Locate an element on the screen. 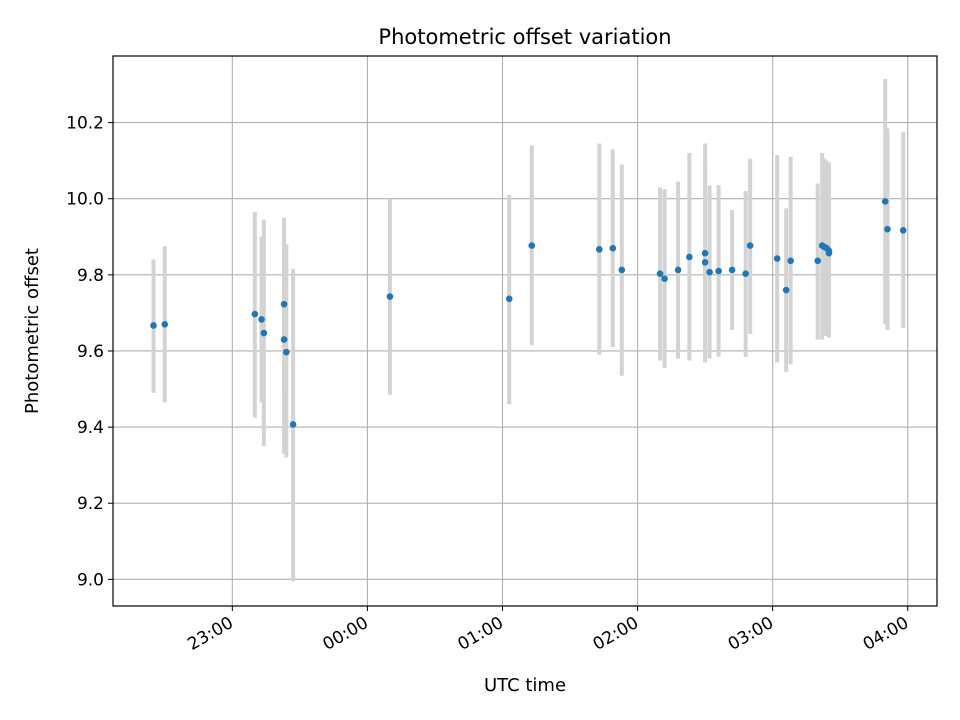 This screenshot has width=960, height=720. x-tick-label: 02:00 is located at coordinates (616, 634).